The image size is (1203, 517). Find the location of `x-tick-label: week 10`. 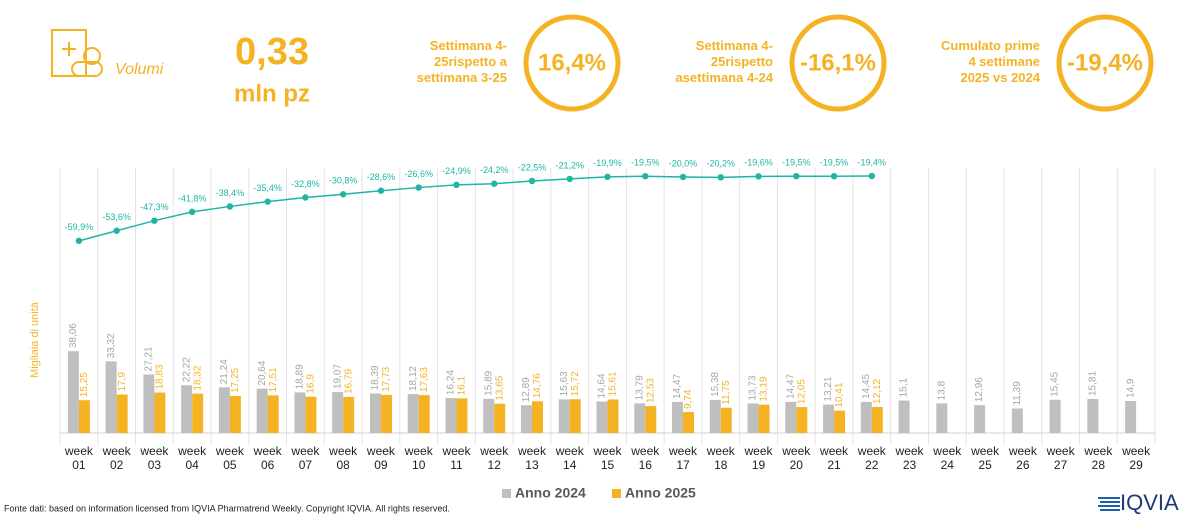

x-tick-label: week 10 is located at coordinates (418, 458).